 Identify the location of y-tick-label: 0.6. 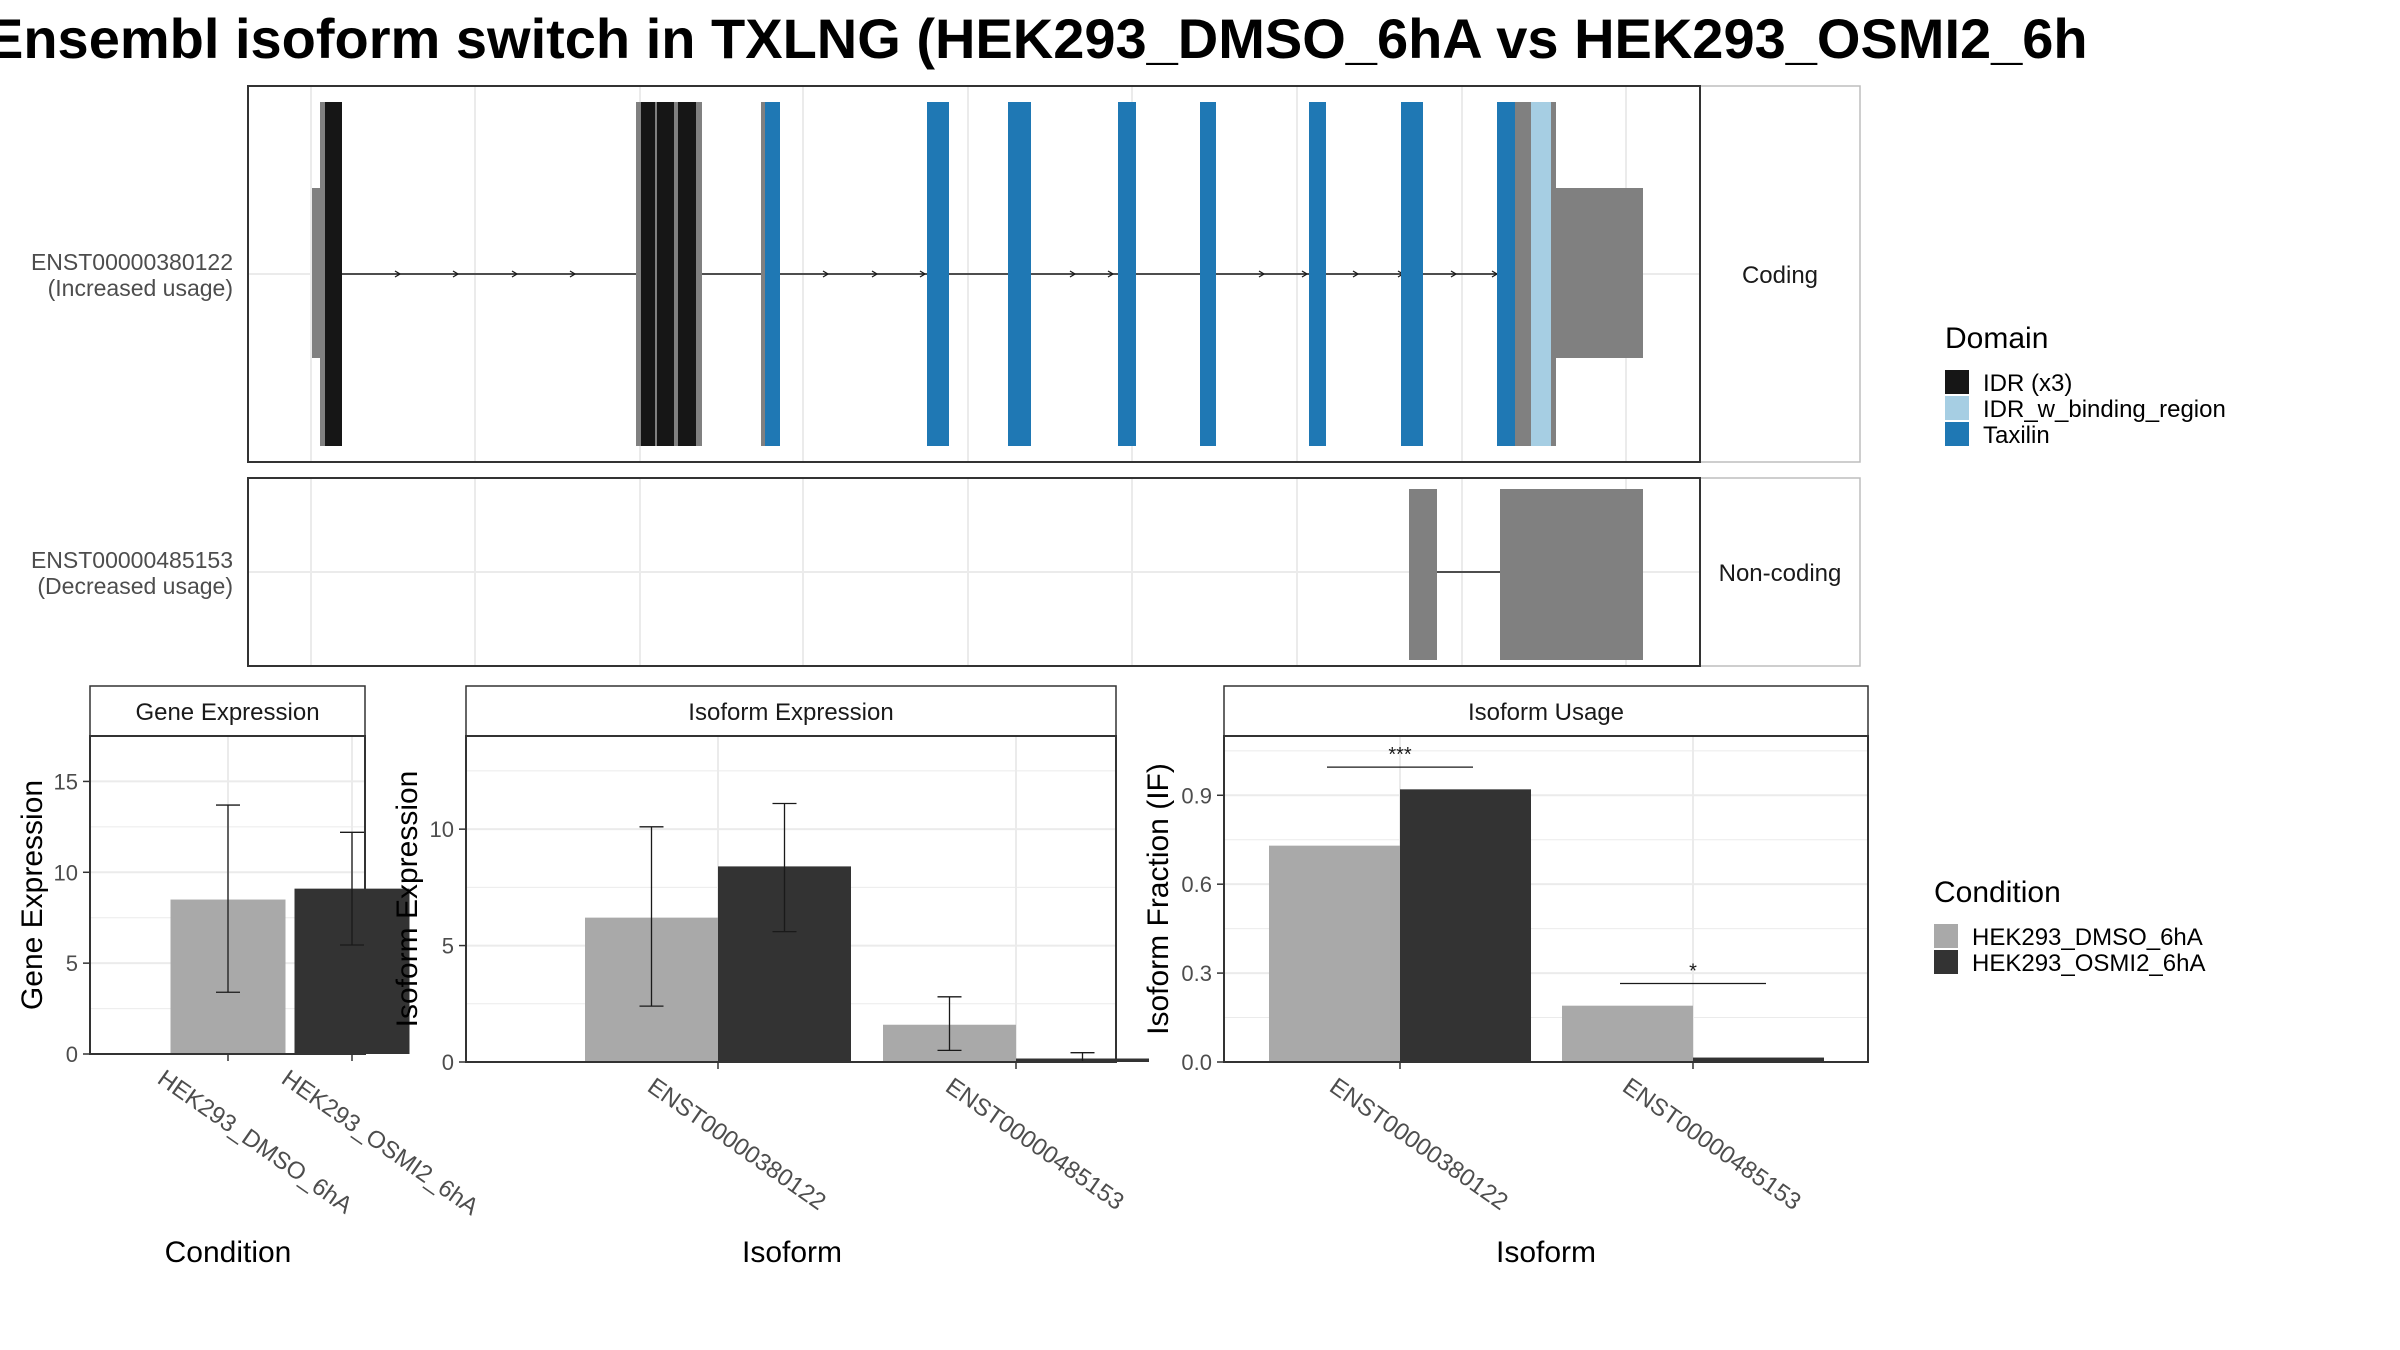
(1196, 884).